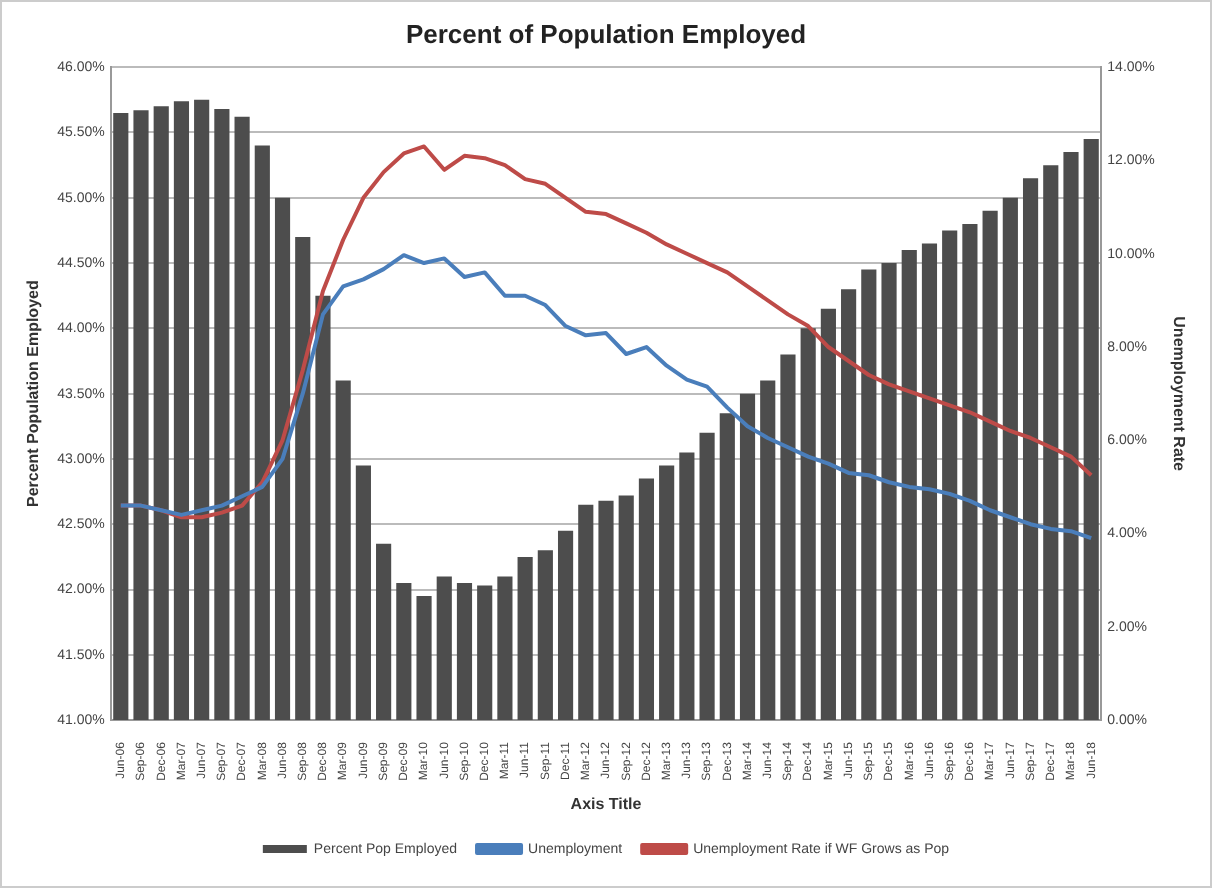 The image size is (1212, 888). I want to click on y2-axis-title: Unemployment Rate, so click(1178, 394).